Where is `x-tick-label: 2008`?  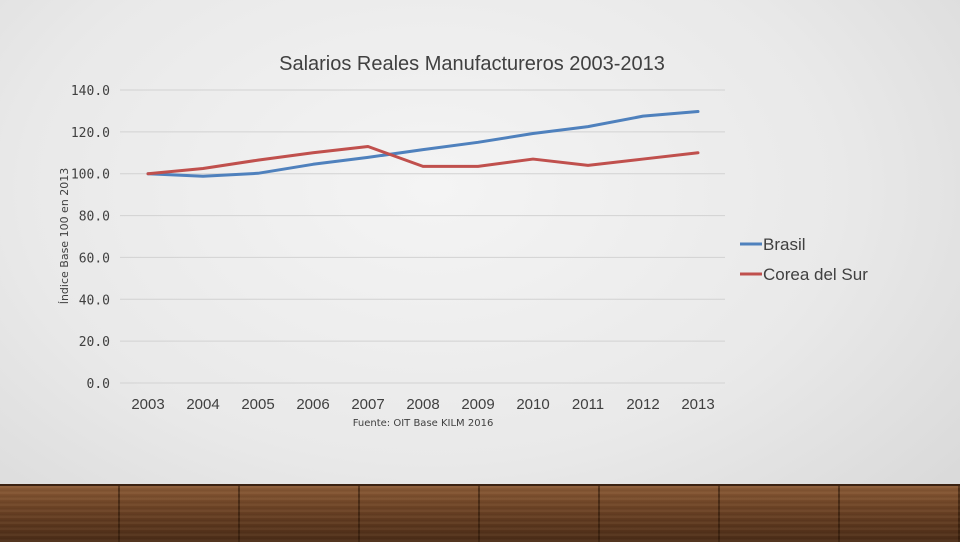
x-tick-label: 2008 is located at coordinates (422, 404).